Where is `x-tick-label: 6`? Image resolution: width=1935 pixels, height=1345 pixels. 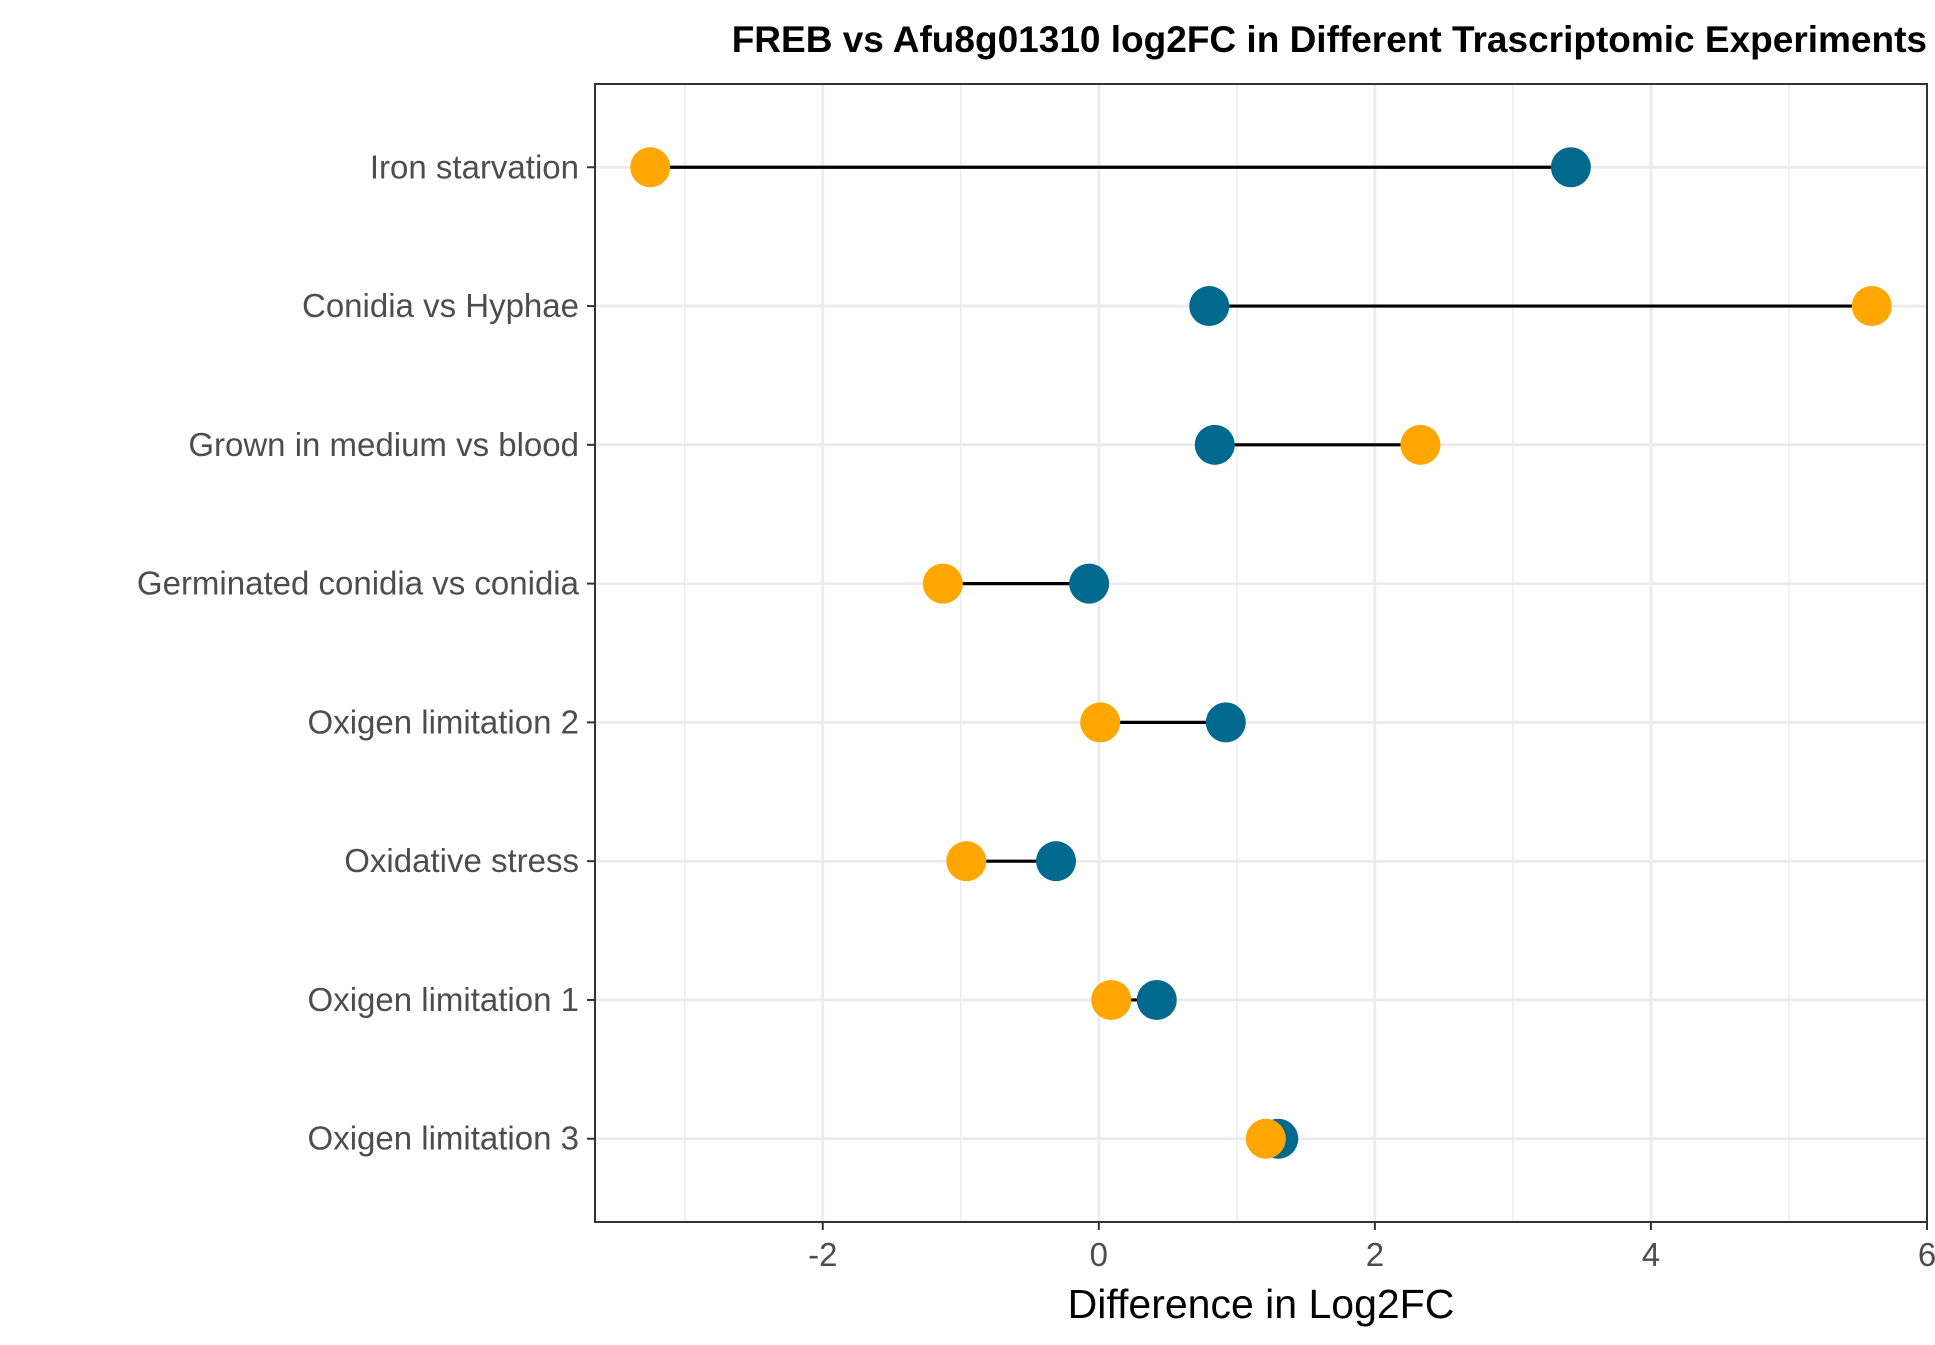
x-tick-label: 6 is located at coordinates (1926, 1254).